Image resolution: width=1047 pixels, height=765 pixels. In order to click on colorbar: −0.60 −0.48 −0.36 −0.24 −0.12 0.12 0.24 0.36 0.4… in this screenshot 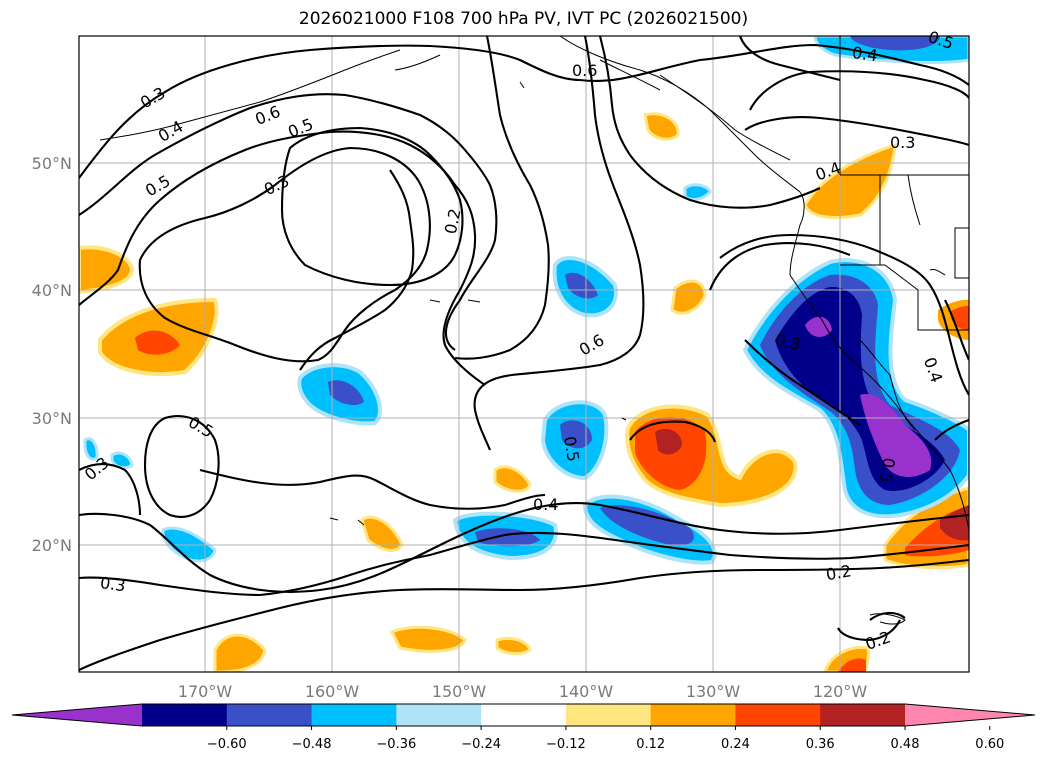, I will do `click(523, 727)`.